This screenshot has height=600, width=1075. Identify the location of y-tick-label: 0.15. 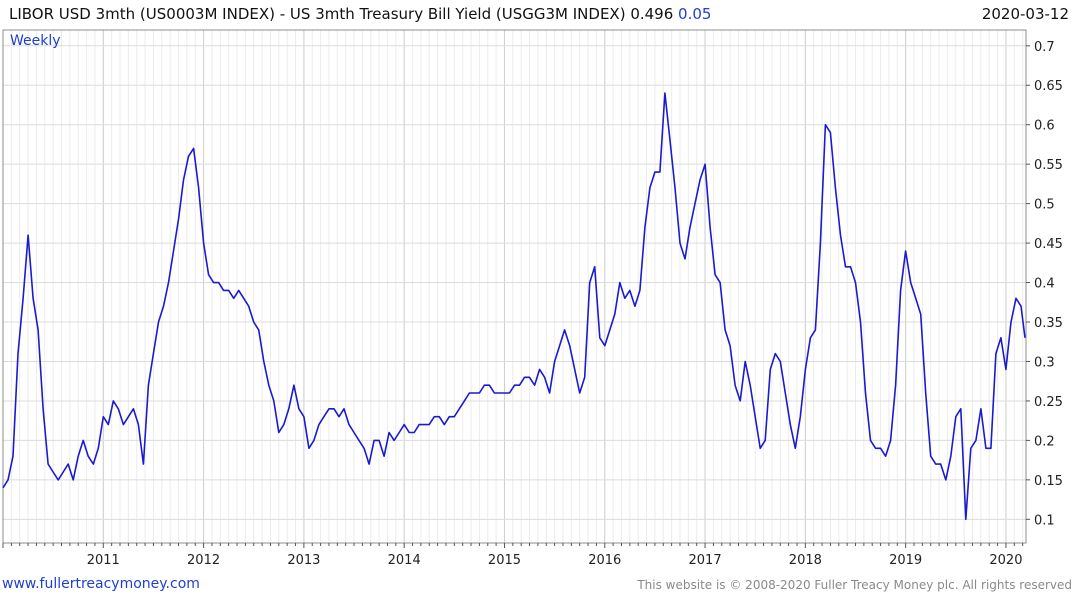
(1048, 481).